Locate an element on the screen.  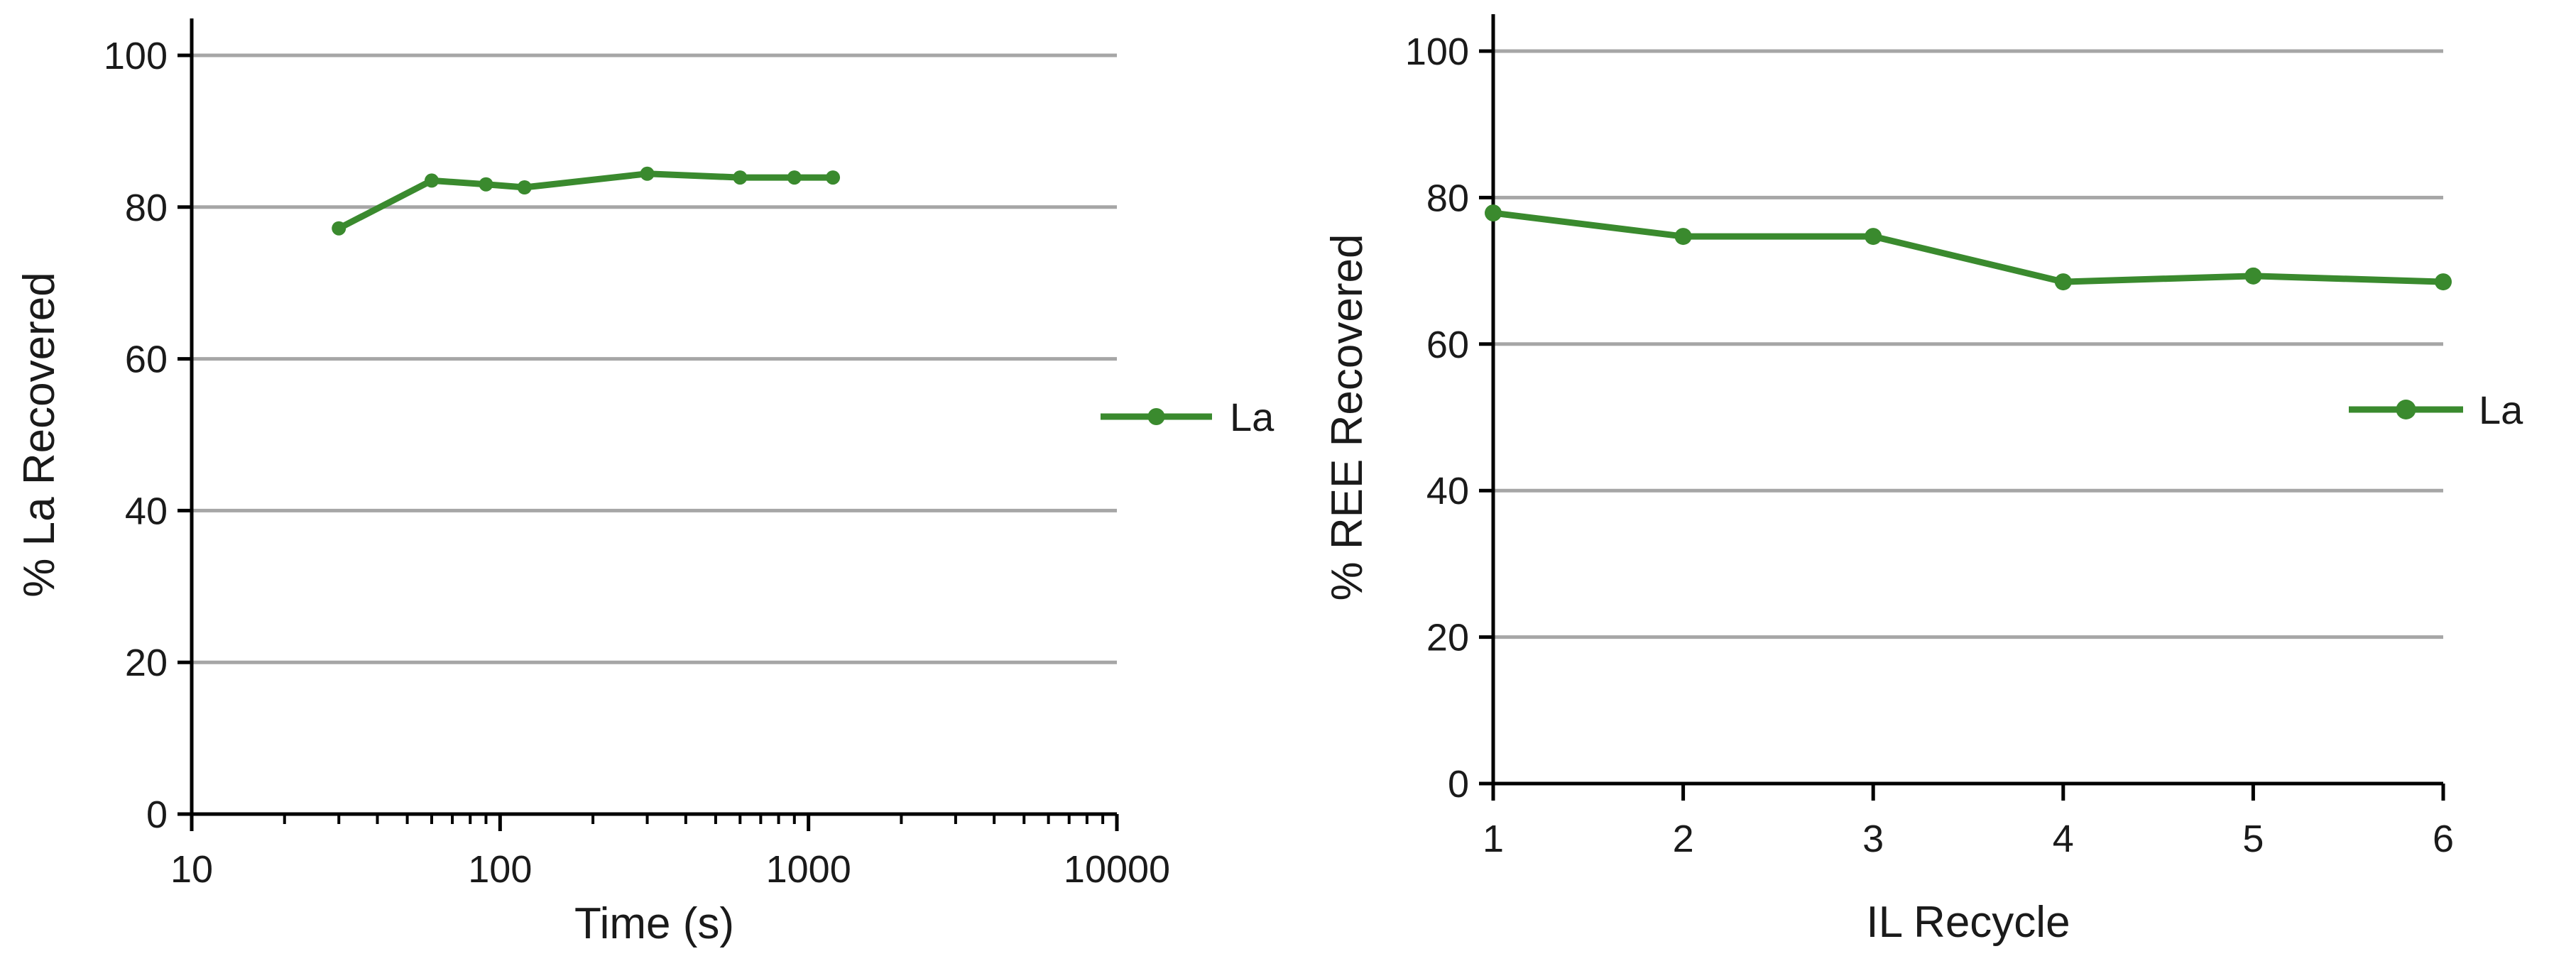
y-axis-title: % La Recovered is located at coordinates (39, 434).